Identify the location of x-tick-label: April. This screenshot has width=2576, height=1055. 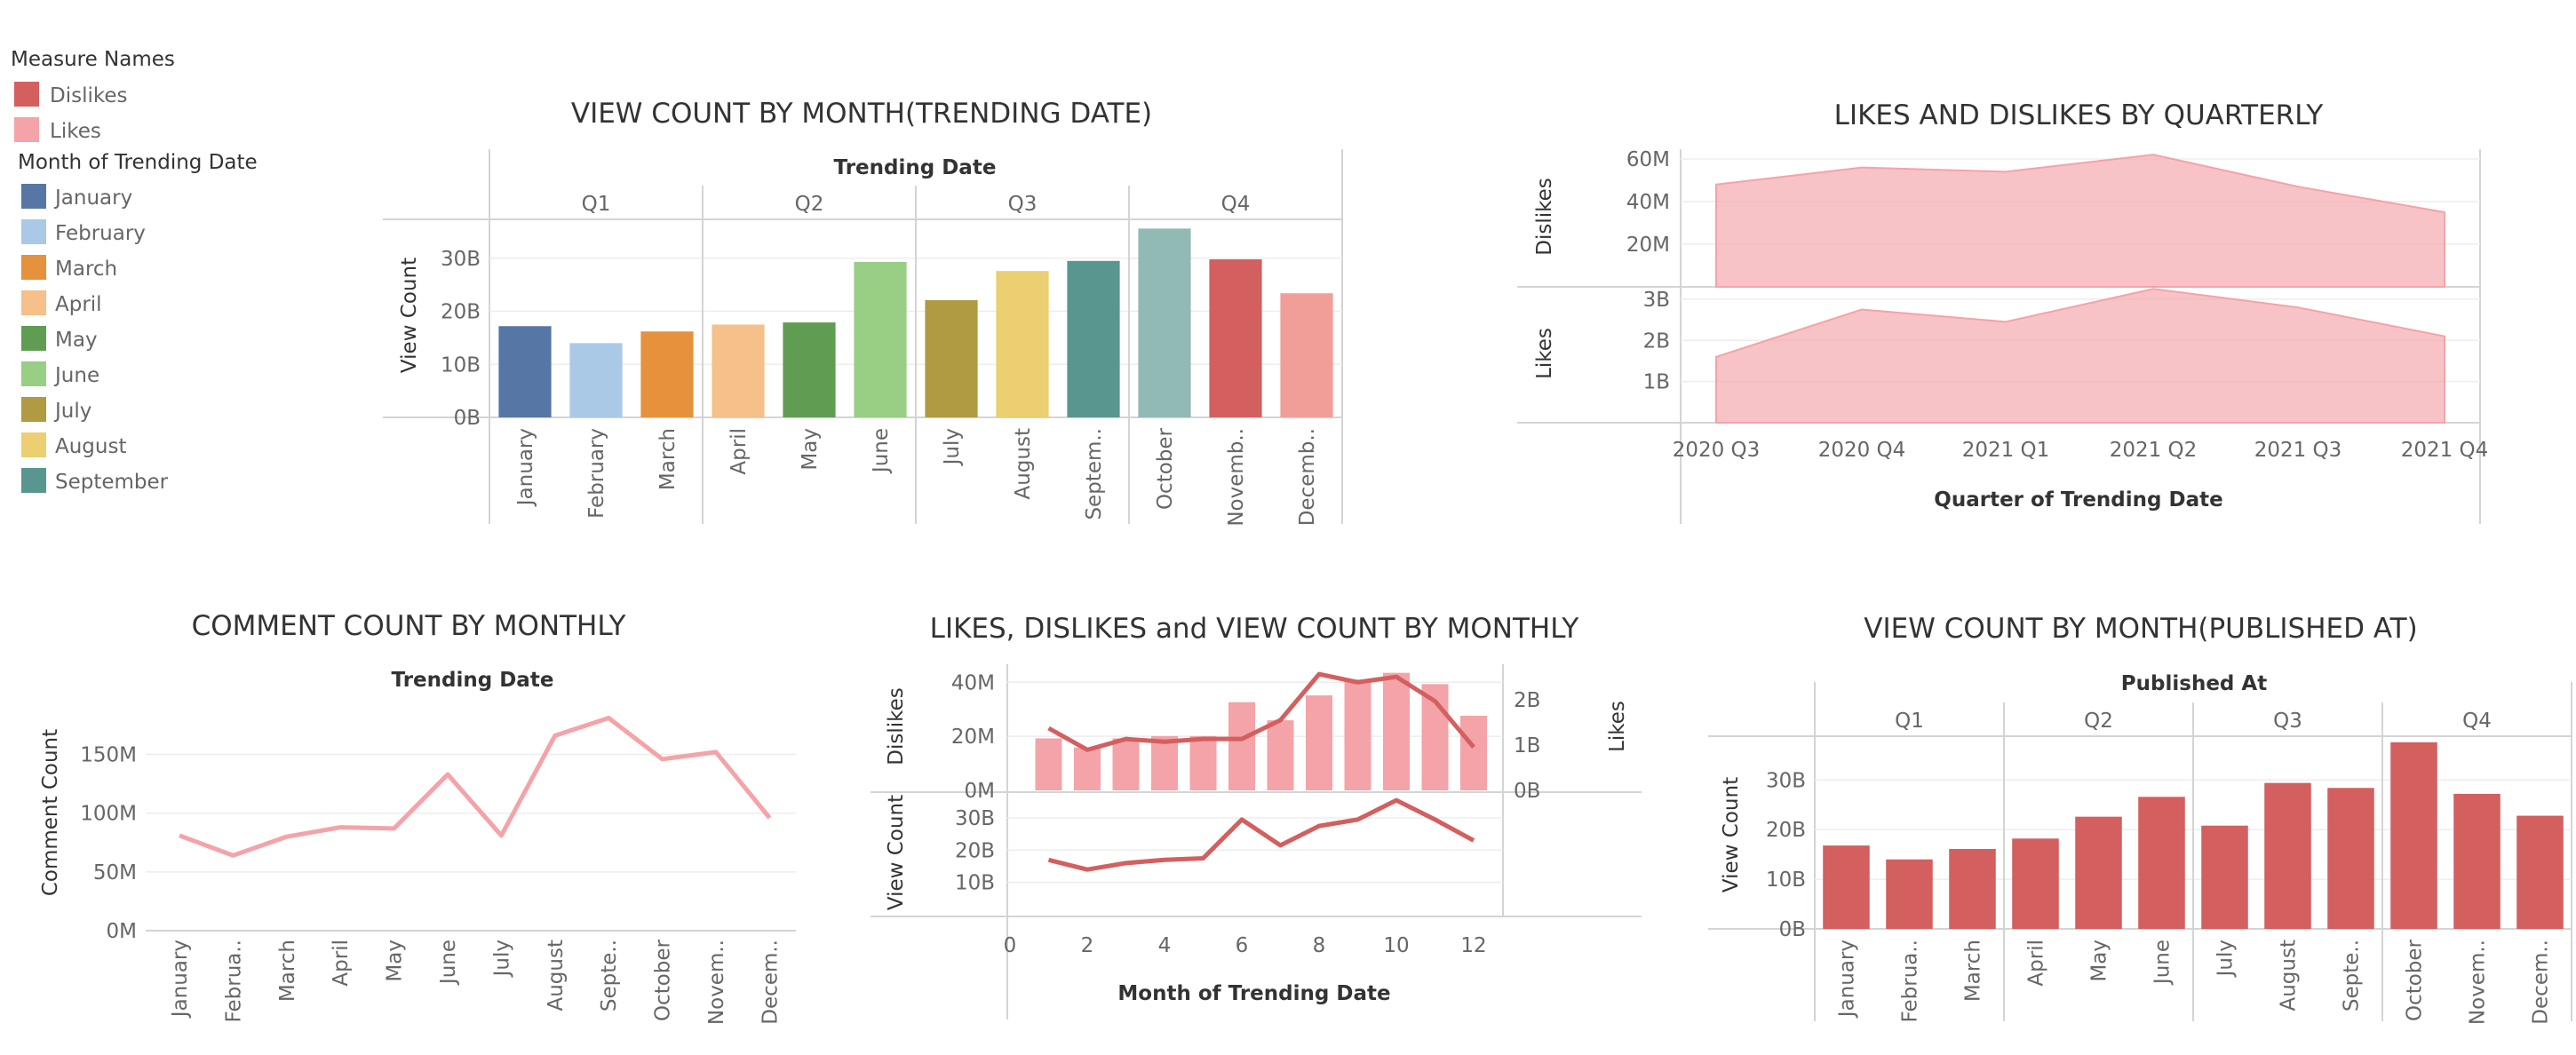
(2036, 964).